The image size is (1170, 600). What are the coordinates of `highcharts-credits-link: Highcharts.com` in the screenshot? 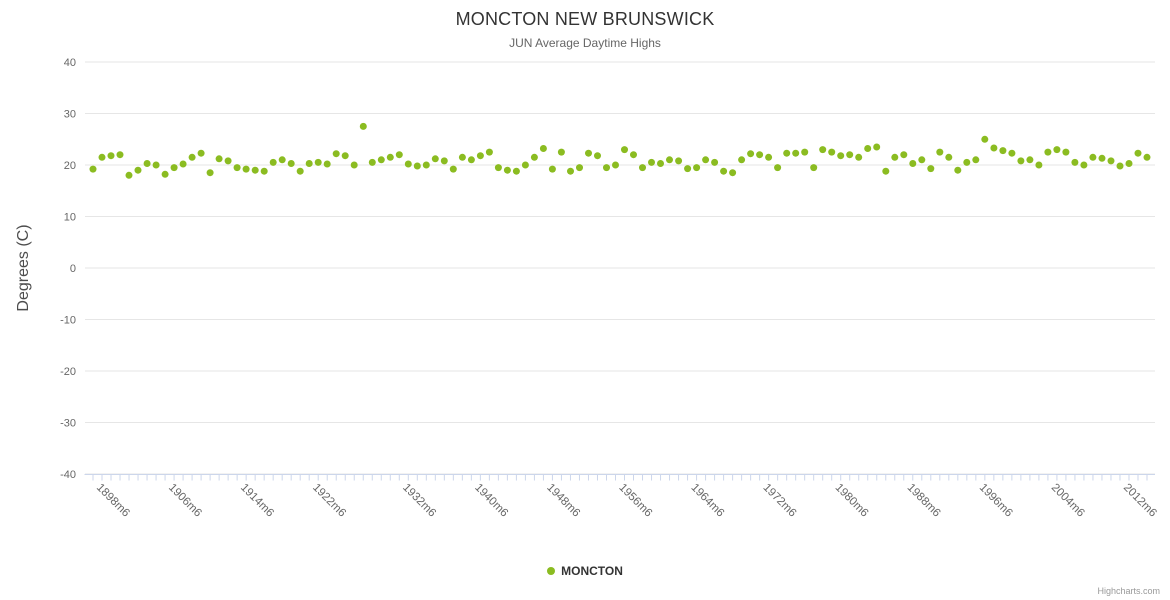 It's located at (1128, 591).